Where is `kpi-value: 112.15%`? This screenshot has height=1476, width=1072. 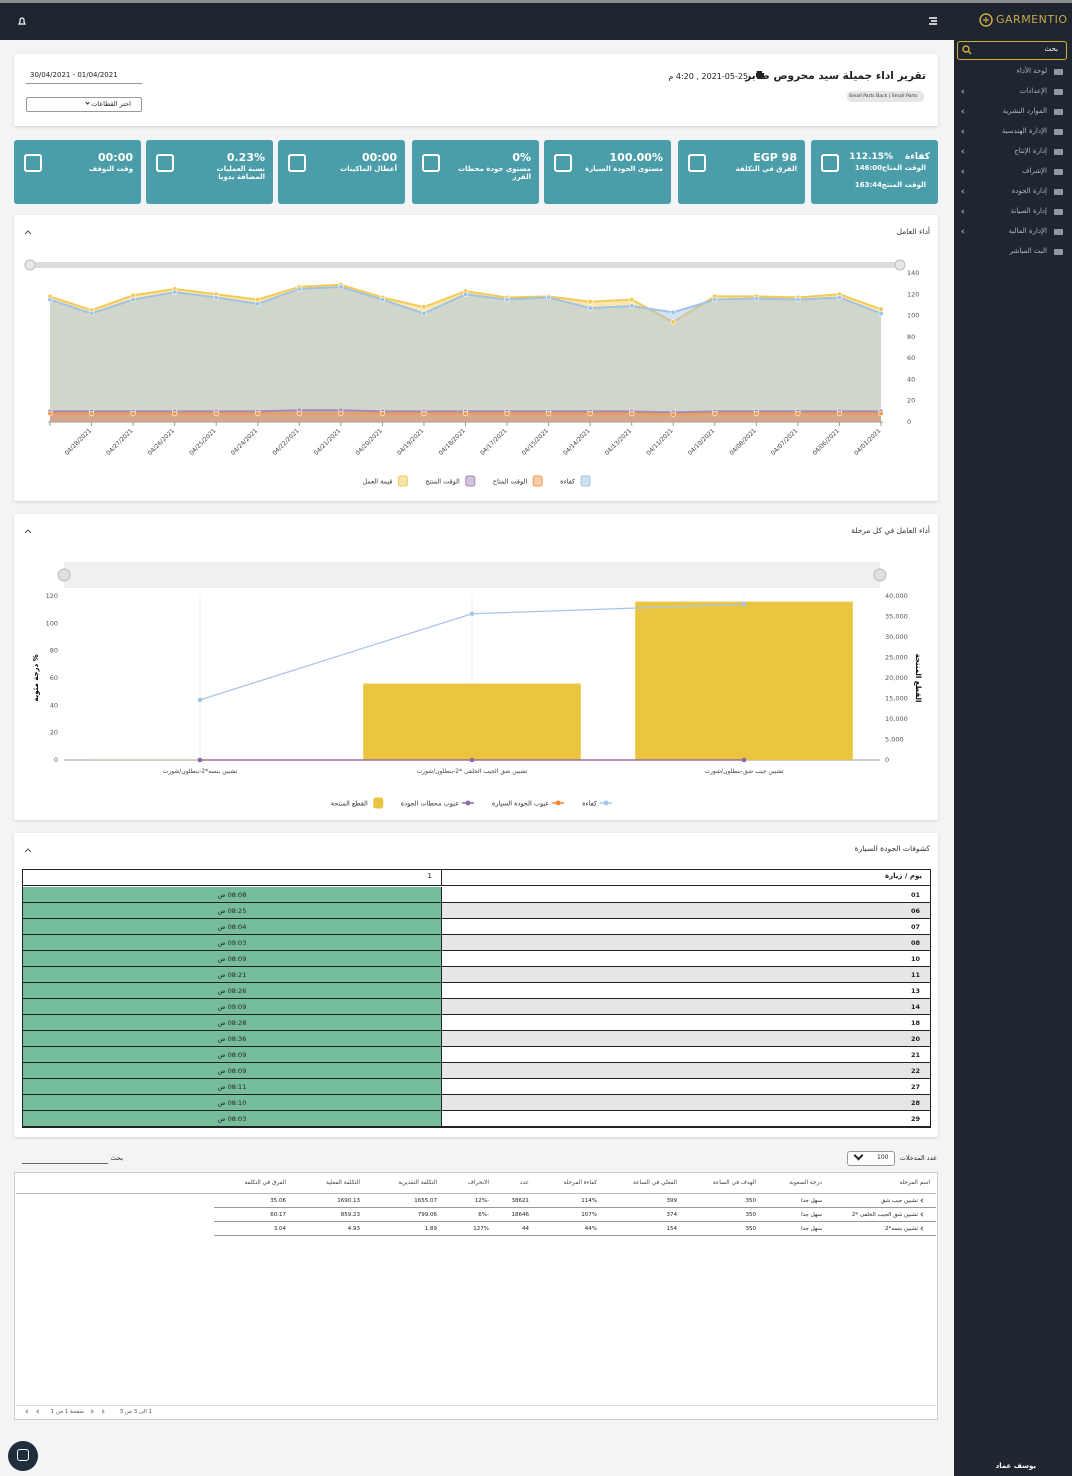
kpi-value: 112.15% is located at coordinates (871, 157).